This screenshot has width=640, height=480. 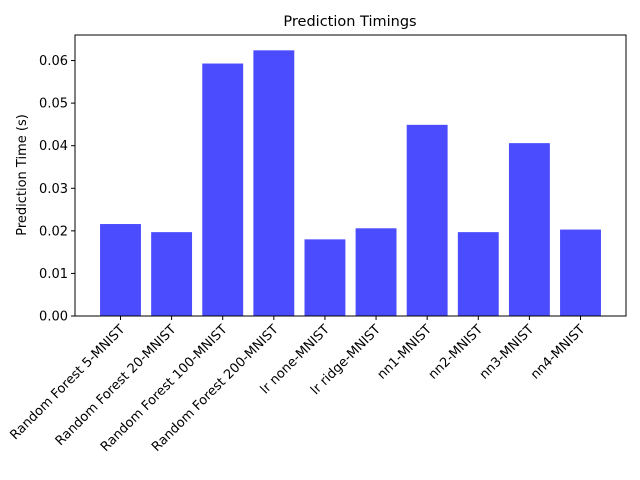 I want to click on y-tick-label: 0.01, so click(x=53, y=274).